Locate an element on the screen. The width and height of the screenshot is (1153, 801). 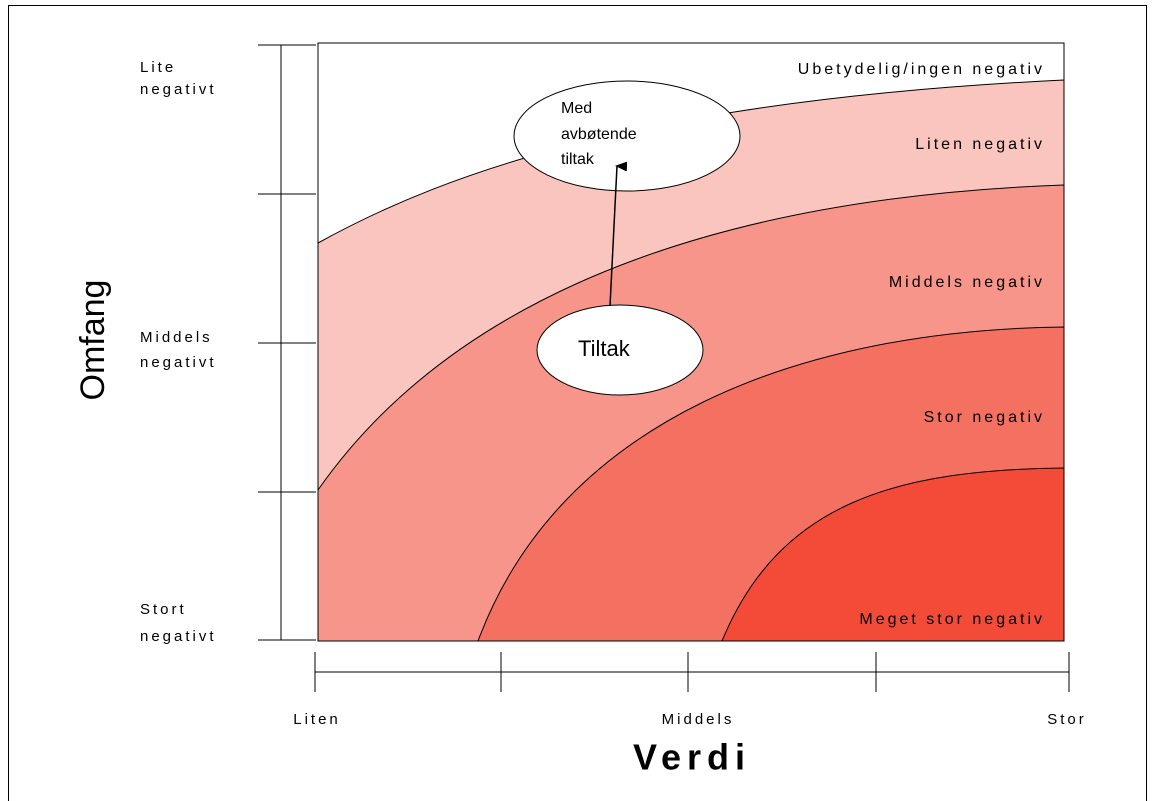
zone-label: Stor negativ is located at coordinates (984, 417).